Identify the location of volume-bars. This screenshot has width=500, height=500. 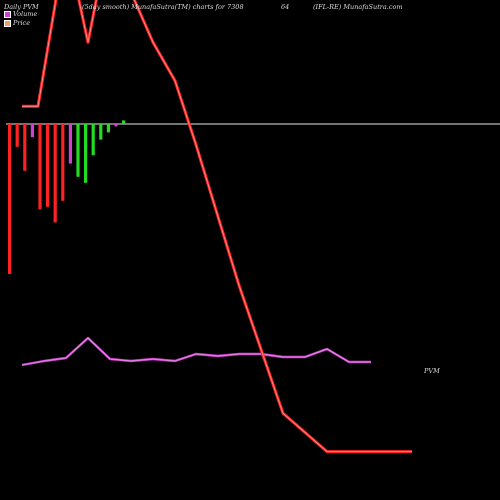
(67, 197).